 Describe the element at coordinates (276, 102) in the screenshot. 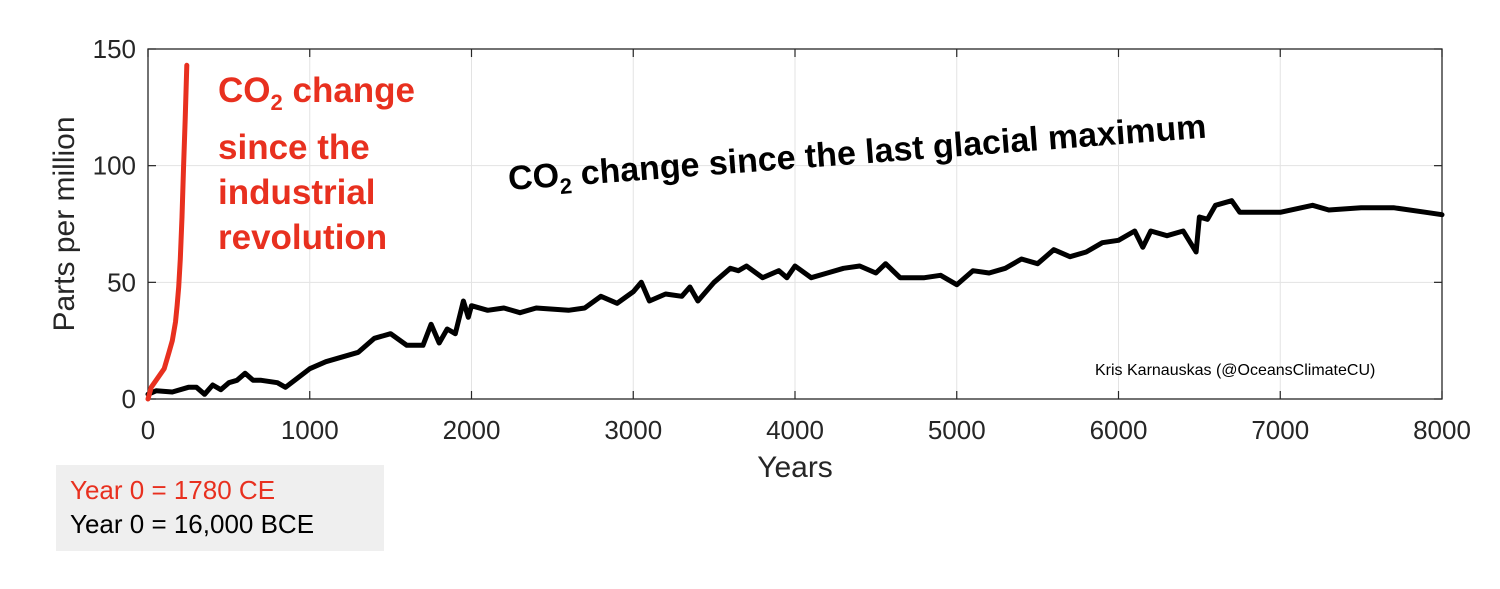

I see `red-ann-sub: 2` at that location.